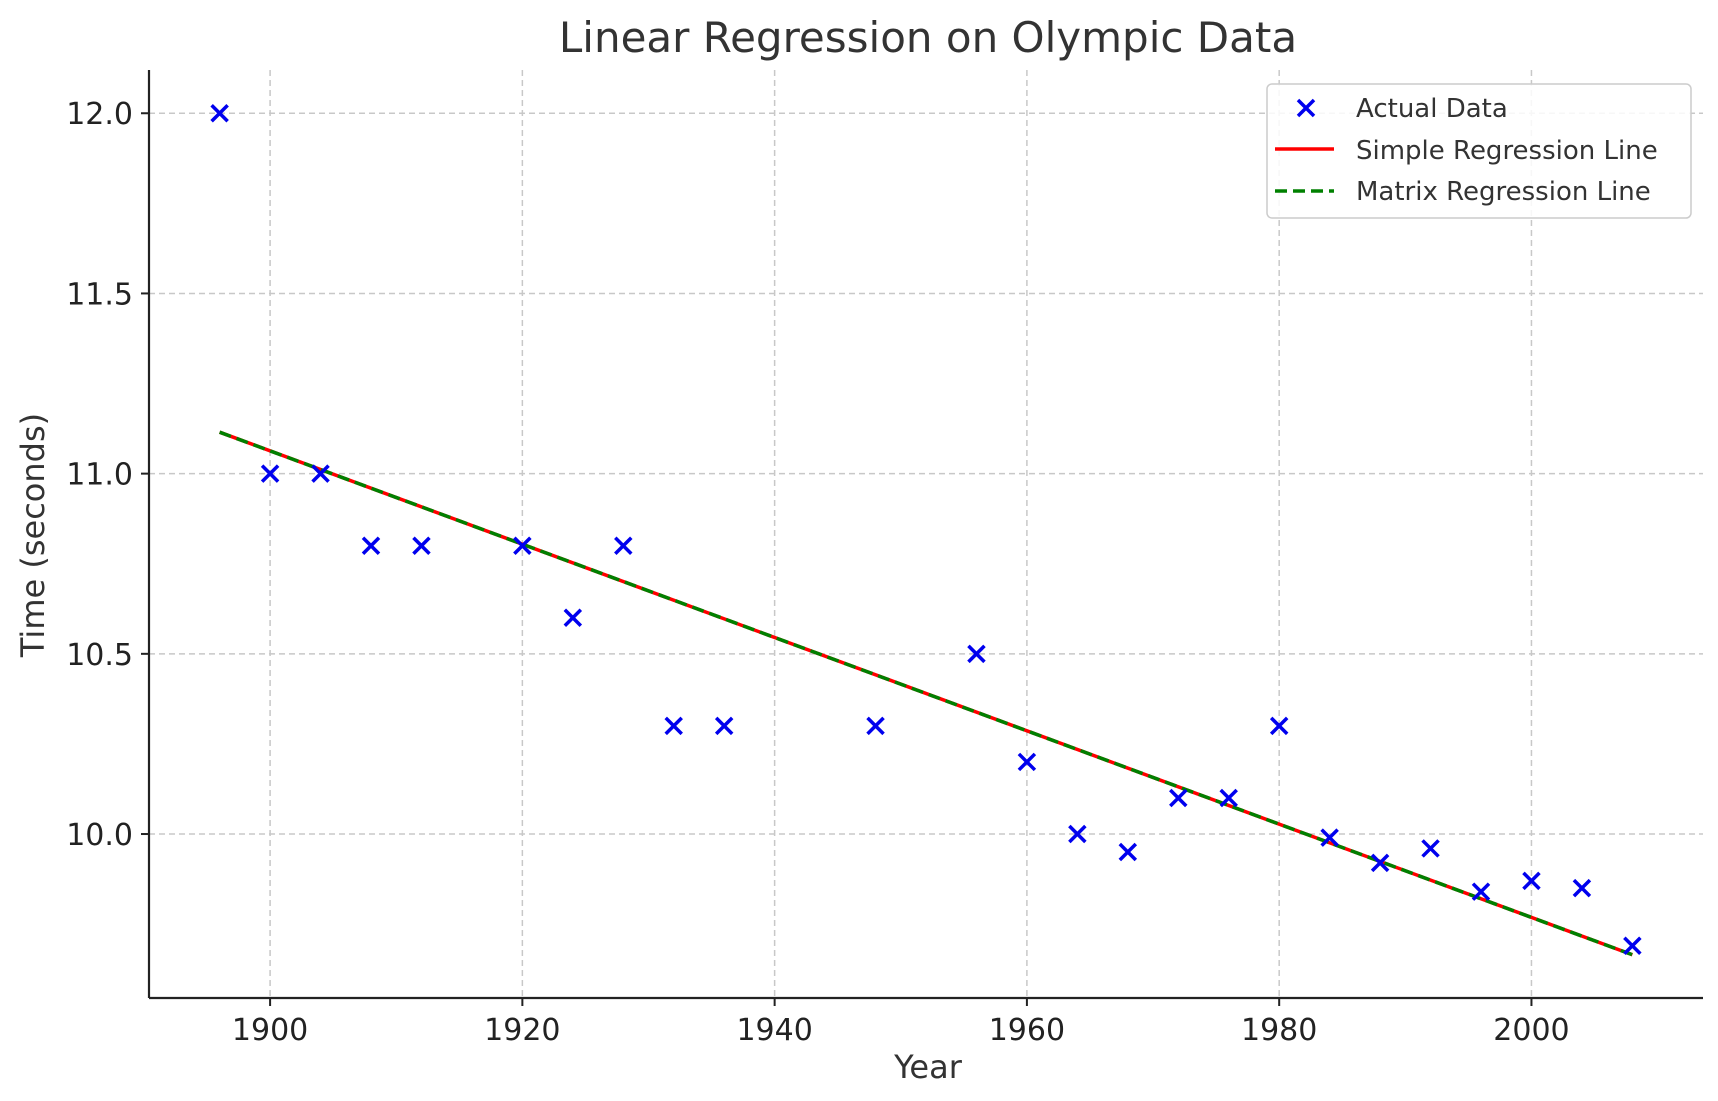 This screenshot has width=1718, height=1101. I want to click on legend-label-actual-data: Actual Data, so click(1432, 109).